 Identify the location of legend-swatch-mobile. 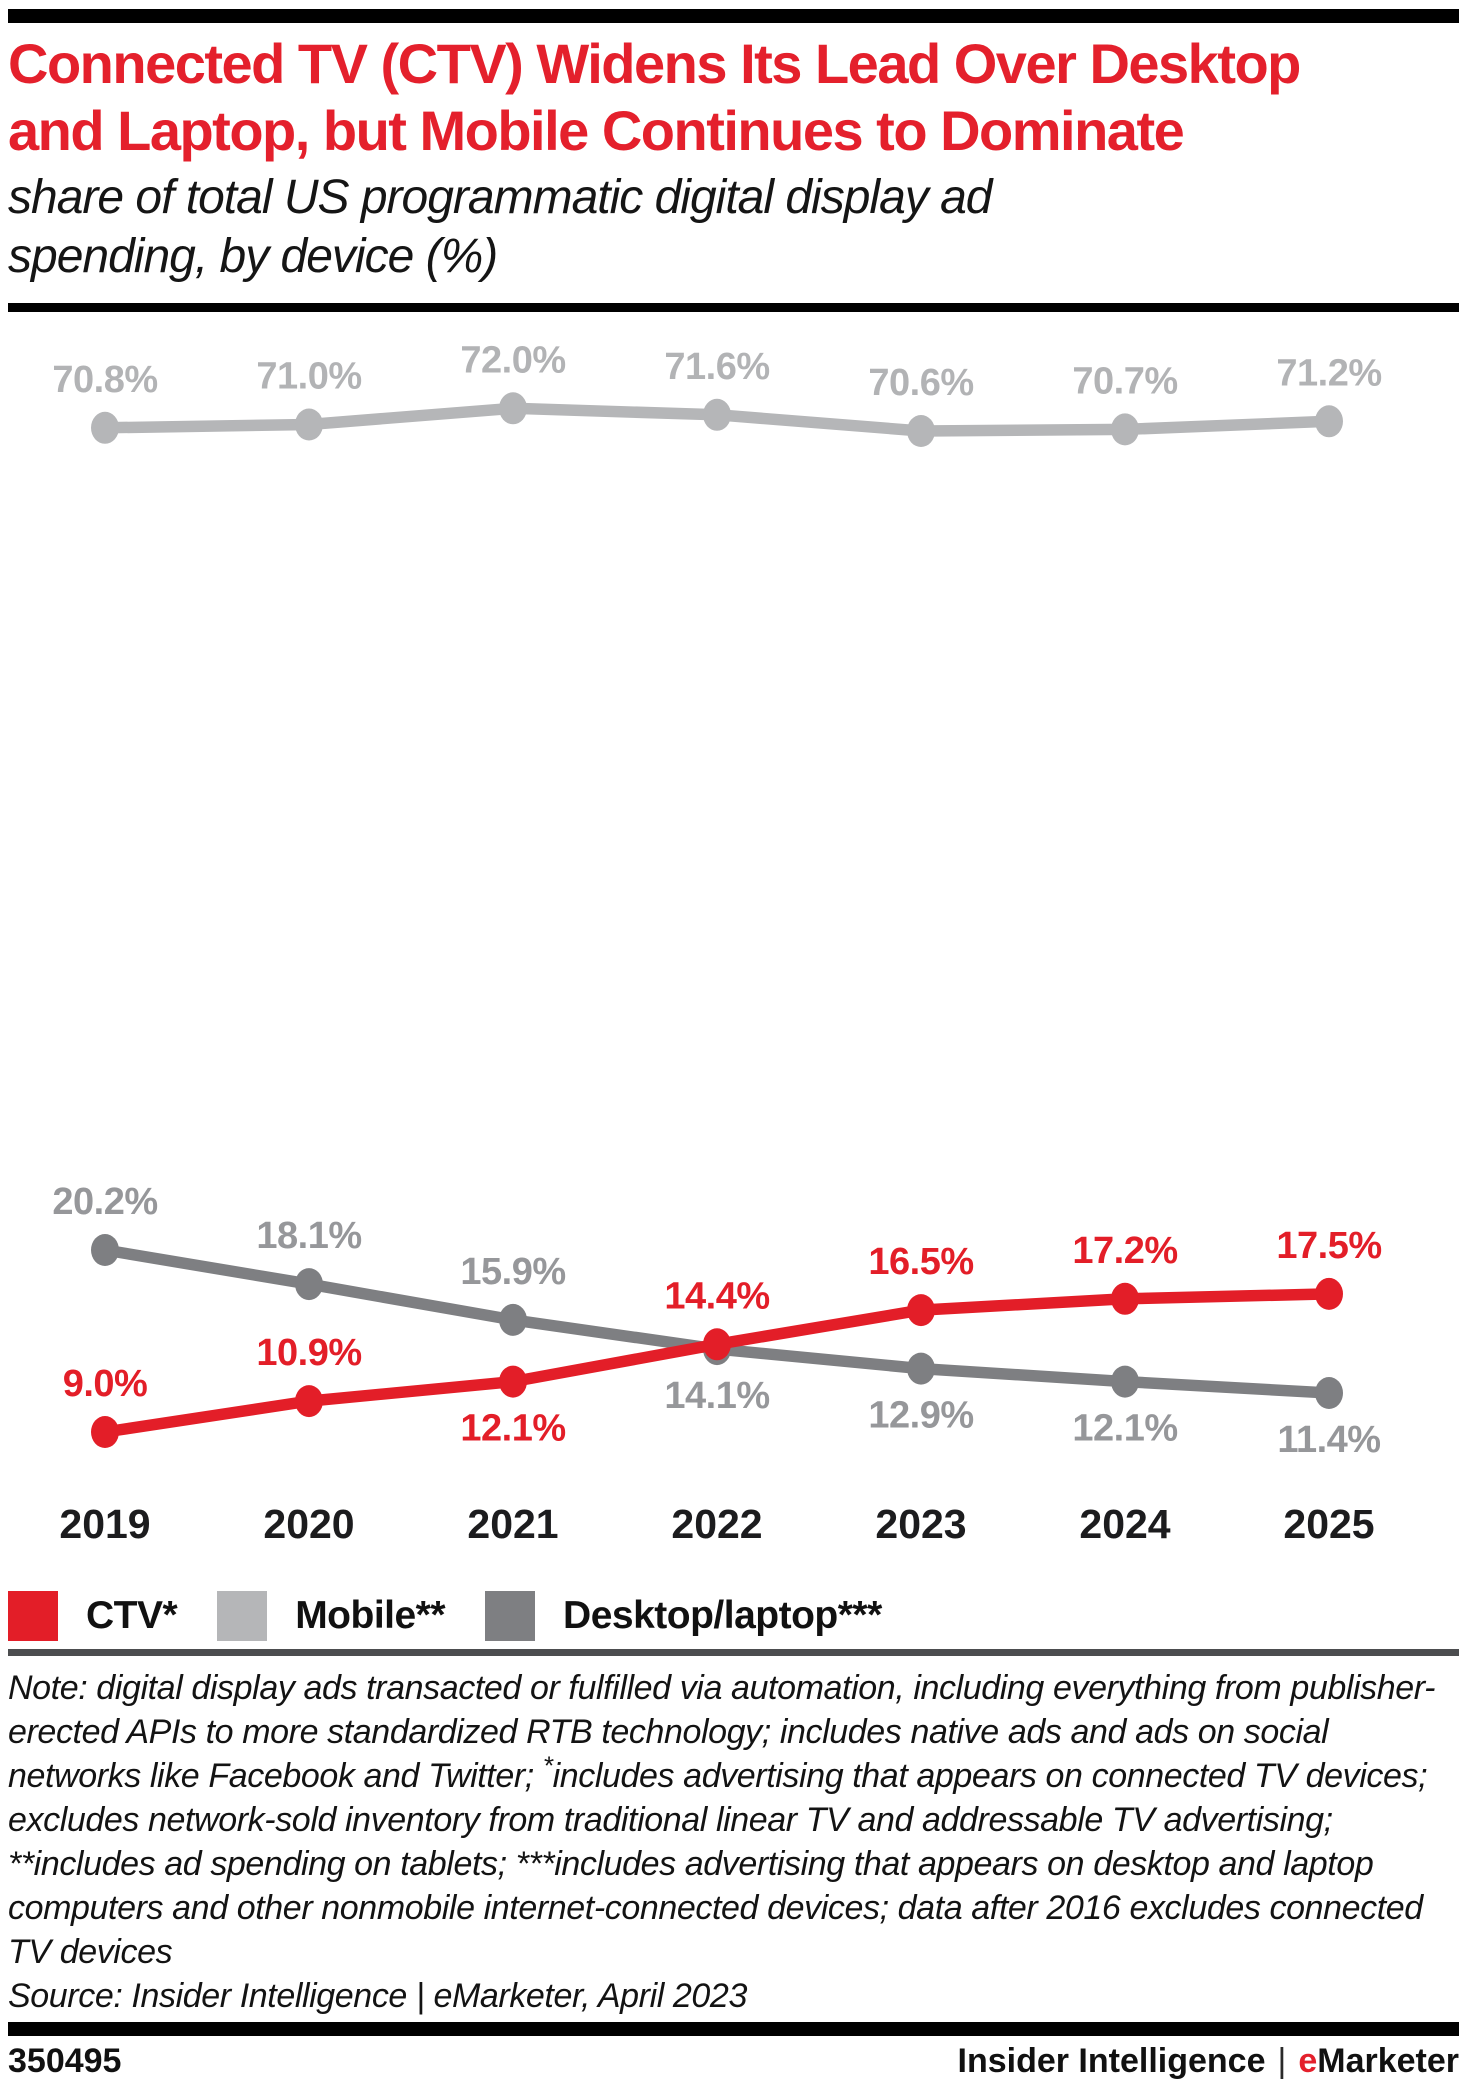
(242, 1616).